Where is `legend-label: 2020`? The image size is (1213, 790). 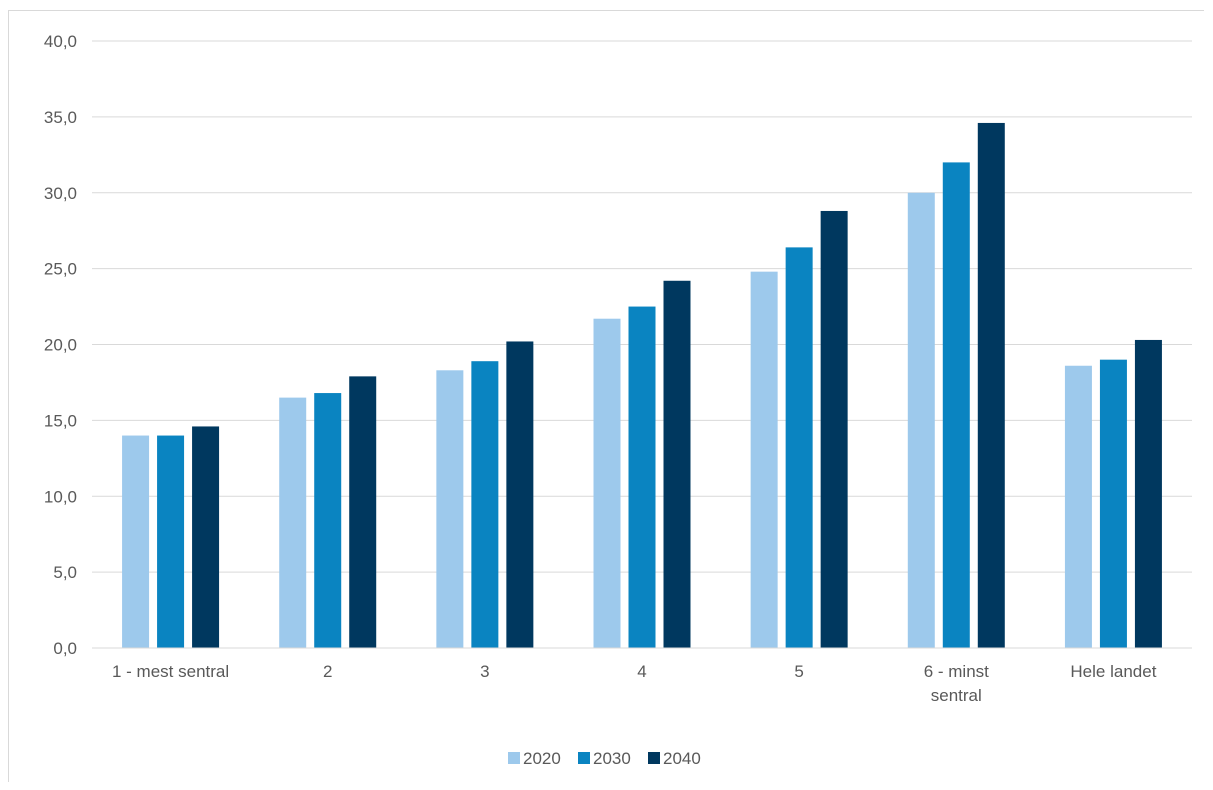
legend-label: 2020 is located at coordinates (542, 758).